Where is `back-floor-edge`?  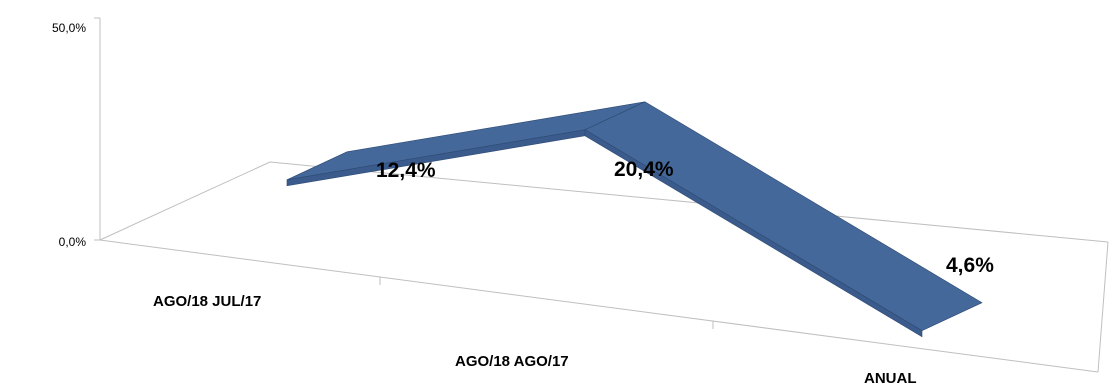
back-floor-edge is located at coordinates (185, 201).